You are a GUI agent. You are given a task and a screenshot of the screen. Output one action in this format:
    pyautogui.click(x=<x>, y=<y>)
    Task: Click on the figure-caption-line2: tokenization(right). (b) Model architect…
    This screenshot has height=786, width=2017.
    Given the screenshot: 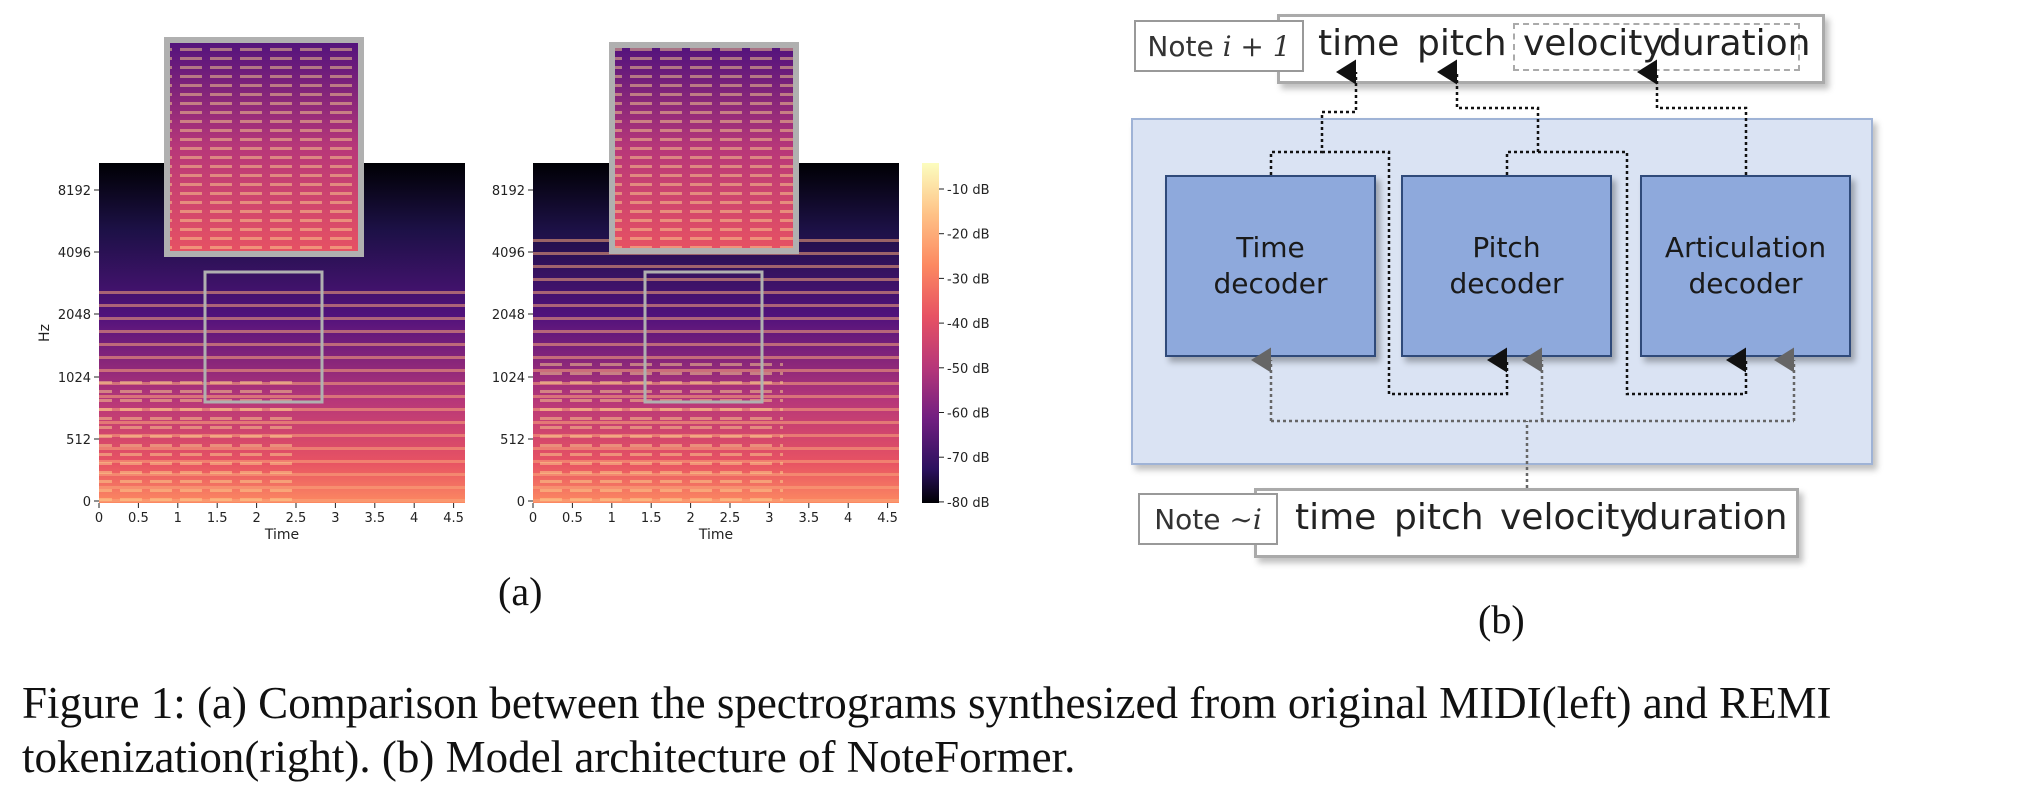 What is the action you would take?
    pyautogui.click(x=549, y=757)
    